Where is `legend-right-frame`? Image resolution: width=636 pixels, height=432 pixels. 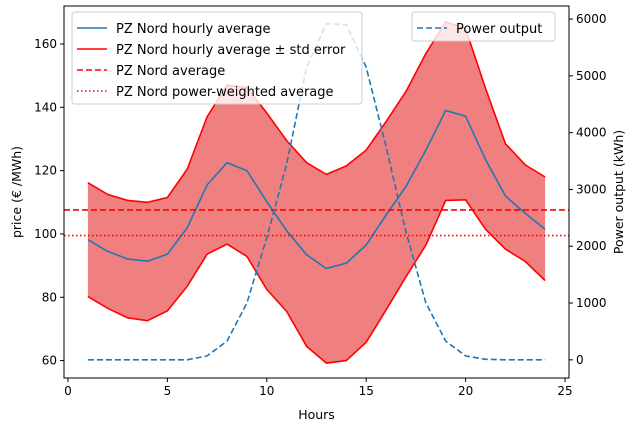
legend-right-frame is located at coordinates (483, 26).